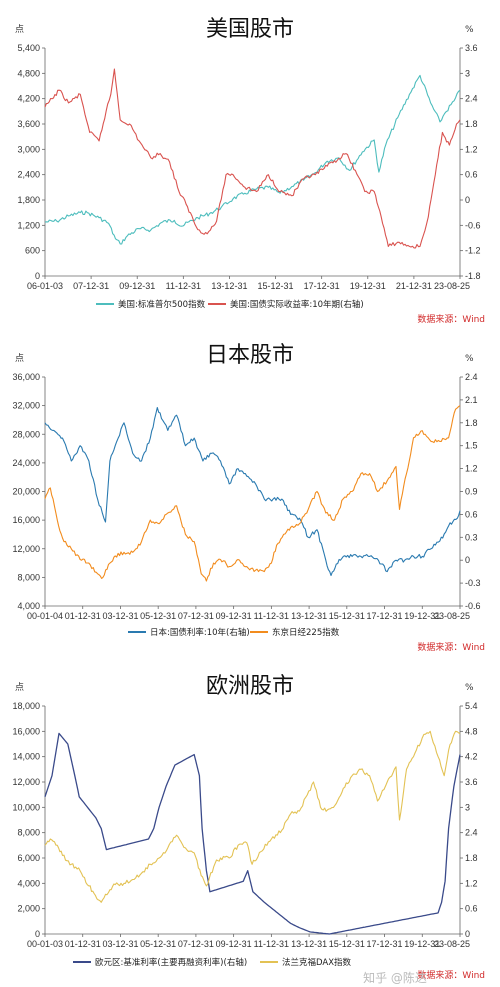 This screenshot has width=500, height=987. Describe the element at coordinates (26, 406) in the screenshot. I see `left-tick-label: 32,000` at that location.